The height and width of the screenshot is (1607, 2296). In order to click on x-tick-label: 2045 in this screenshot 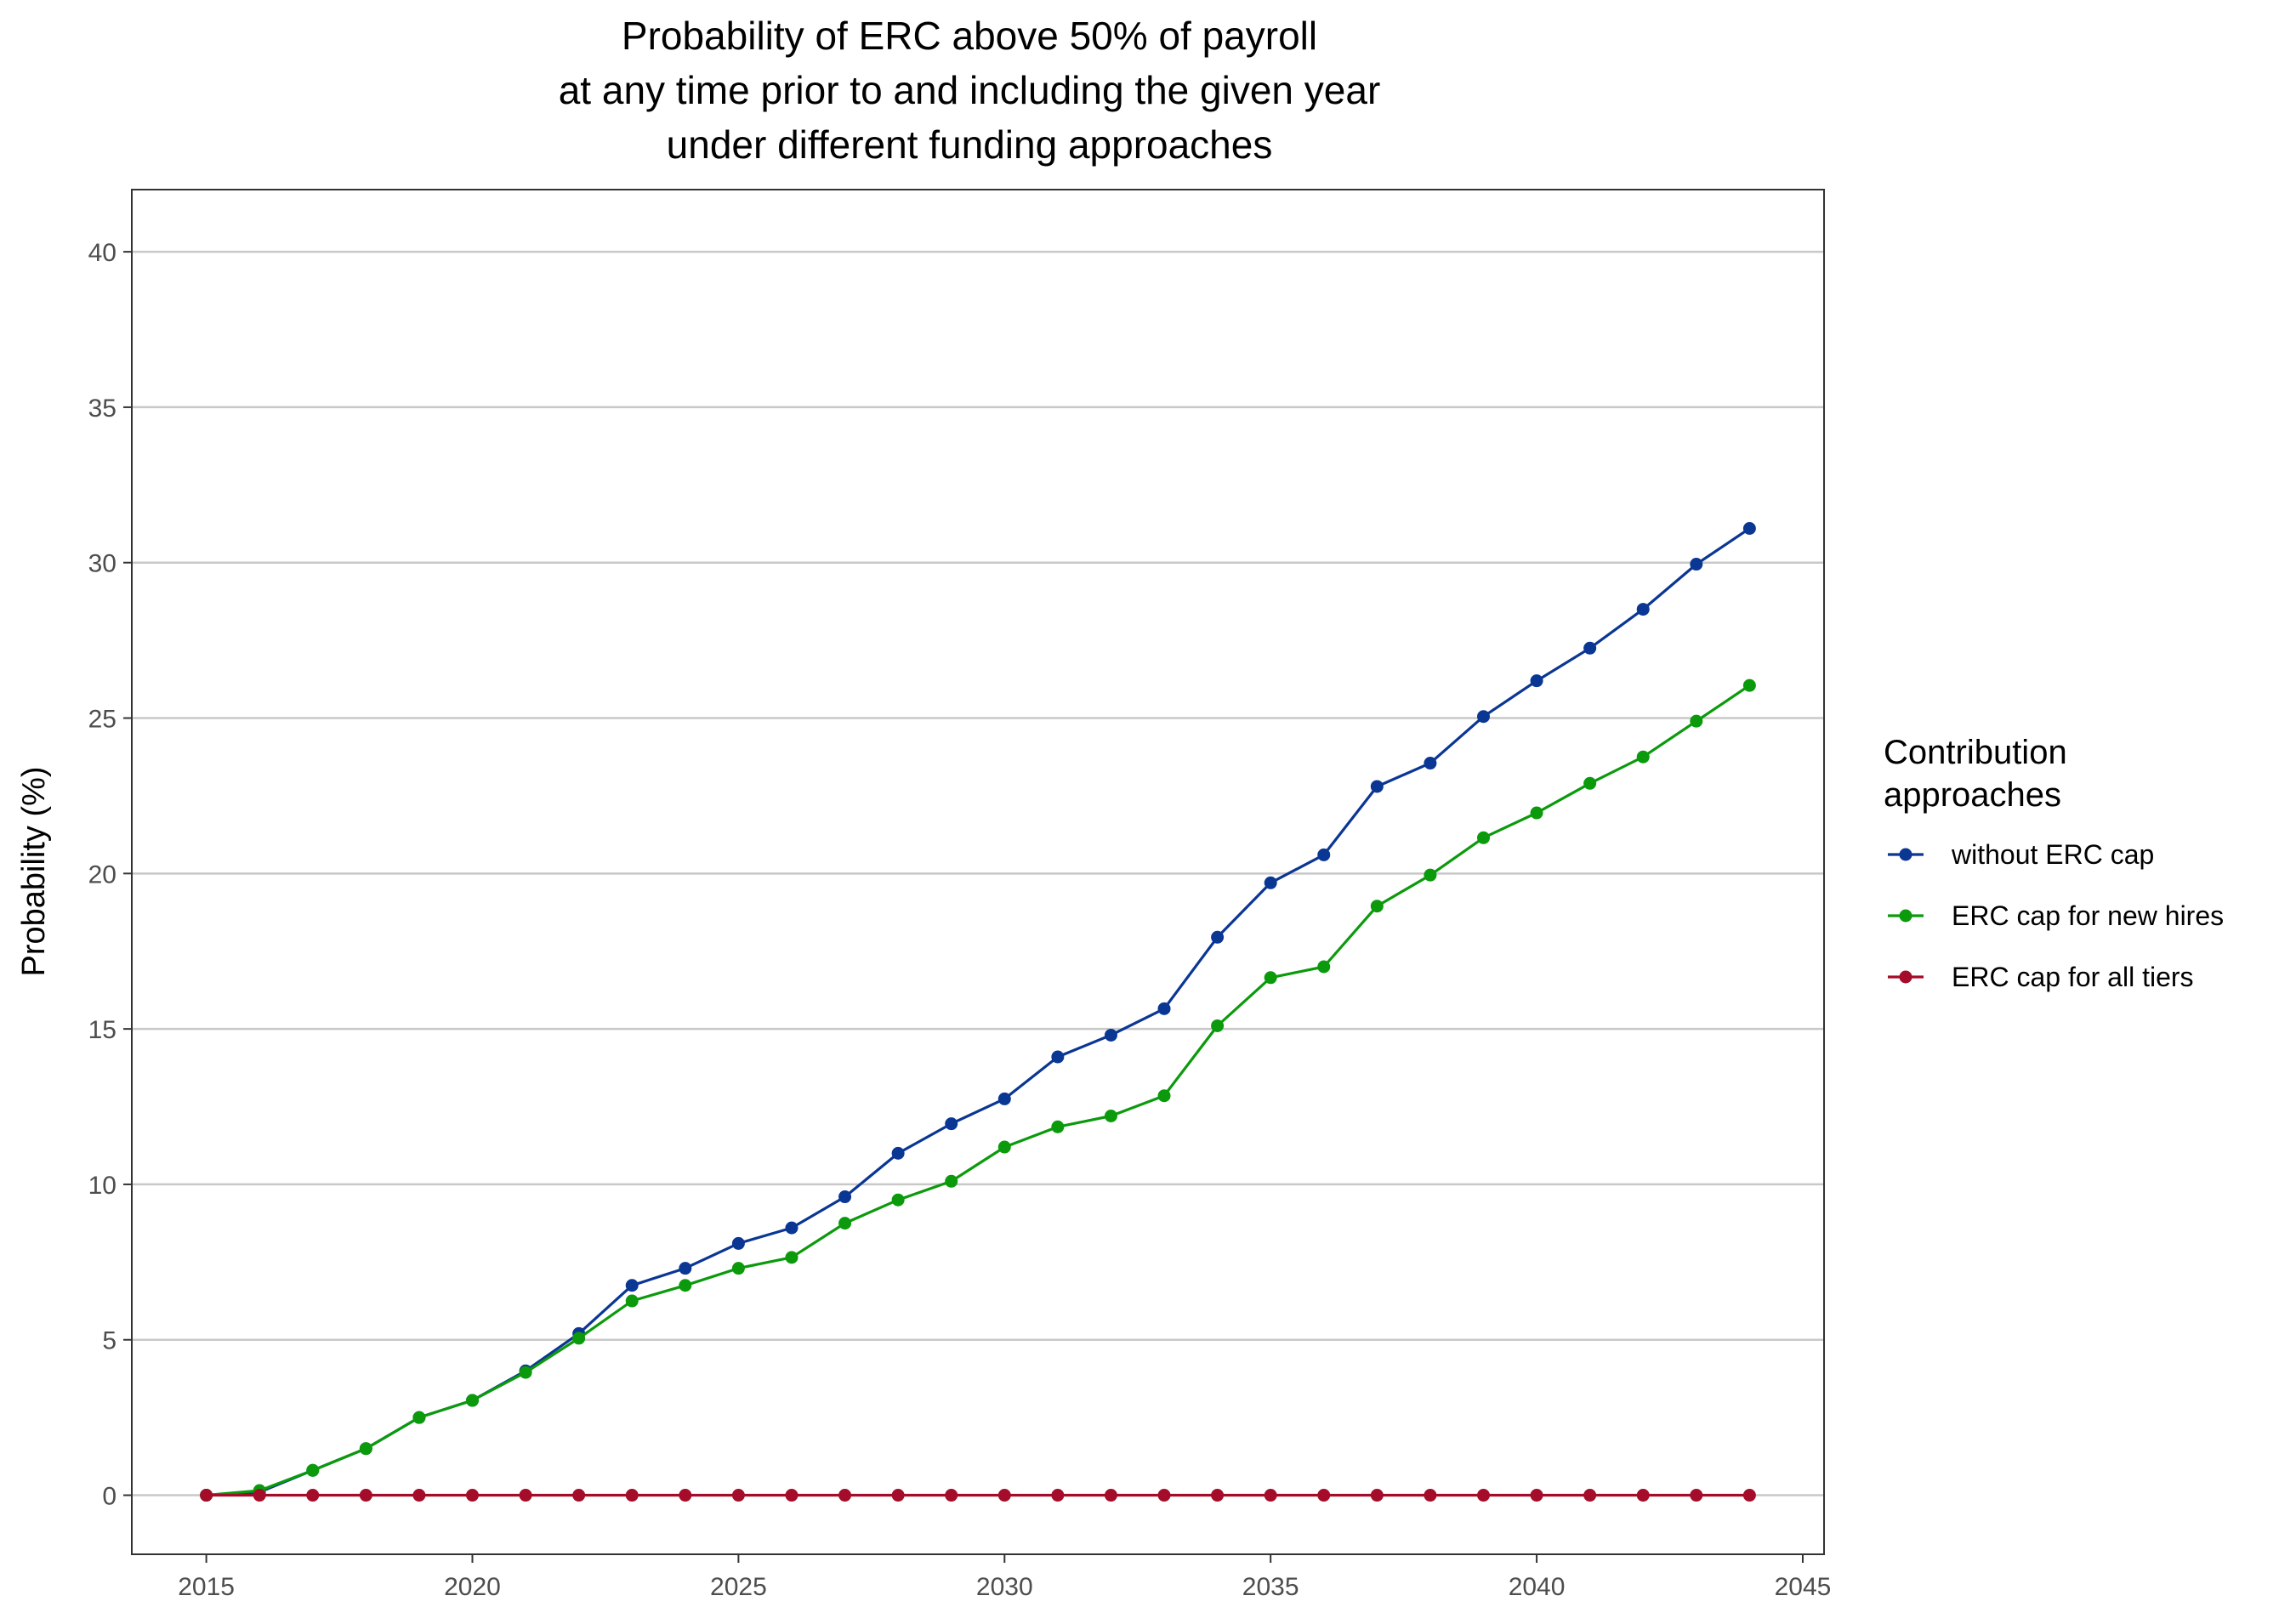, I will do `click(1803, 1587)`.